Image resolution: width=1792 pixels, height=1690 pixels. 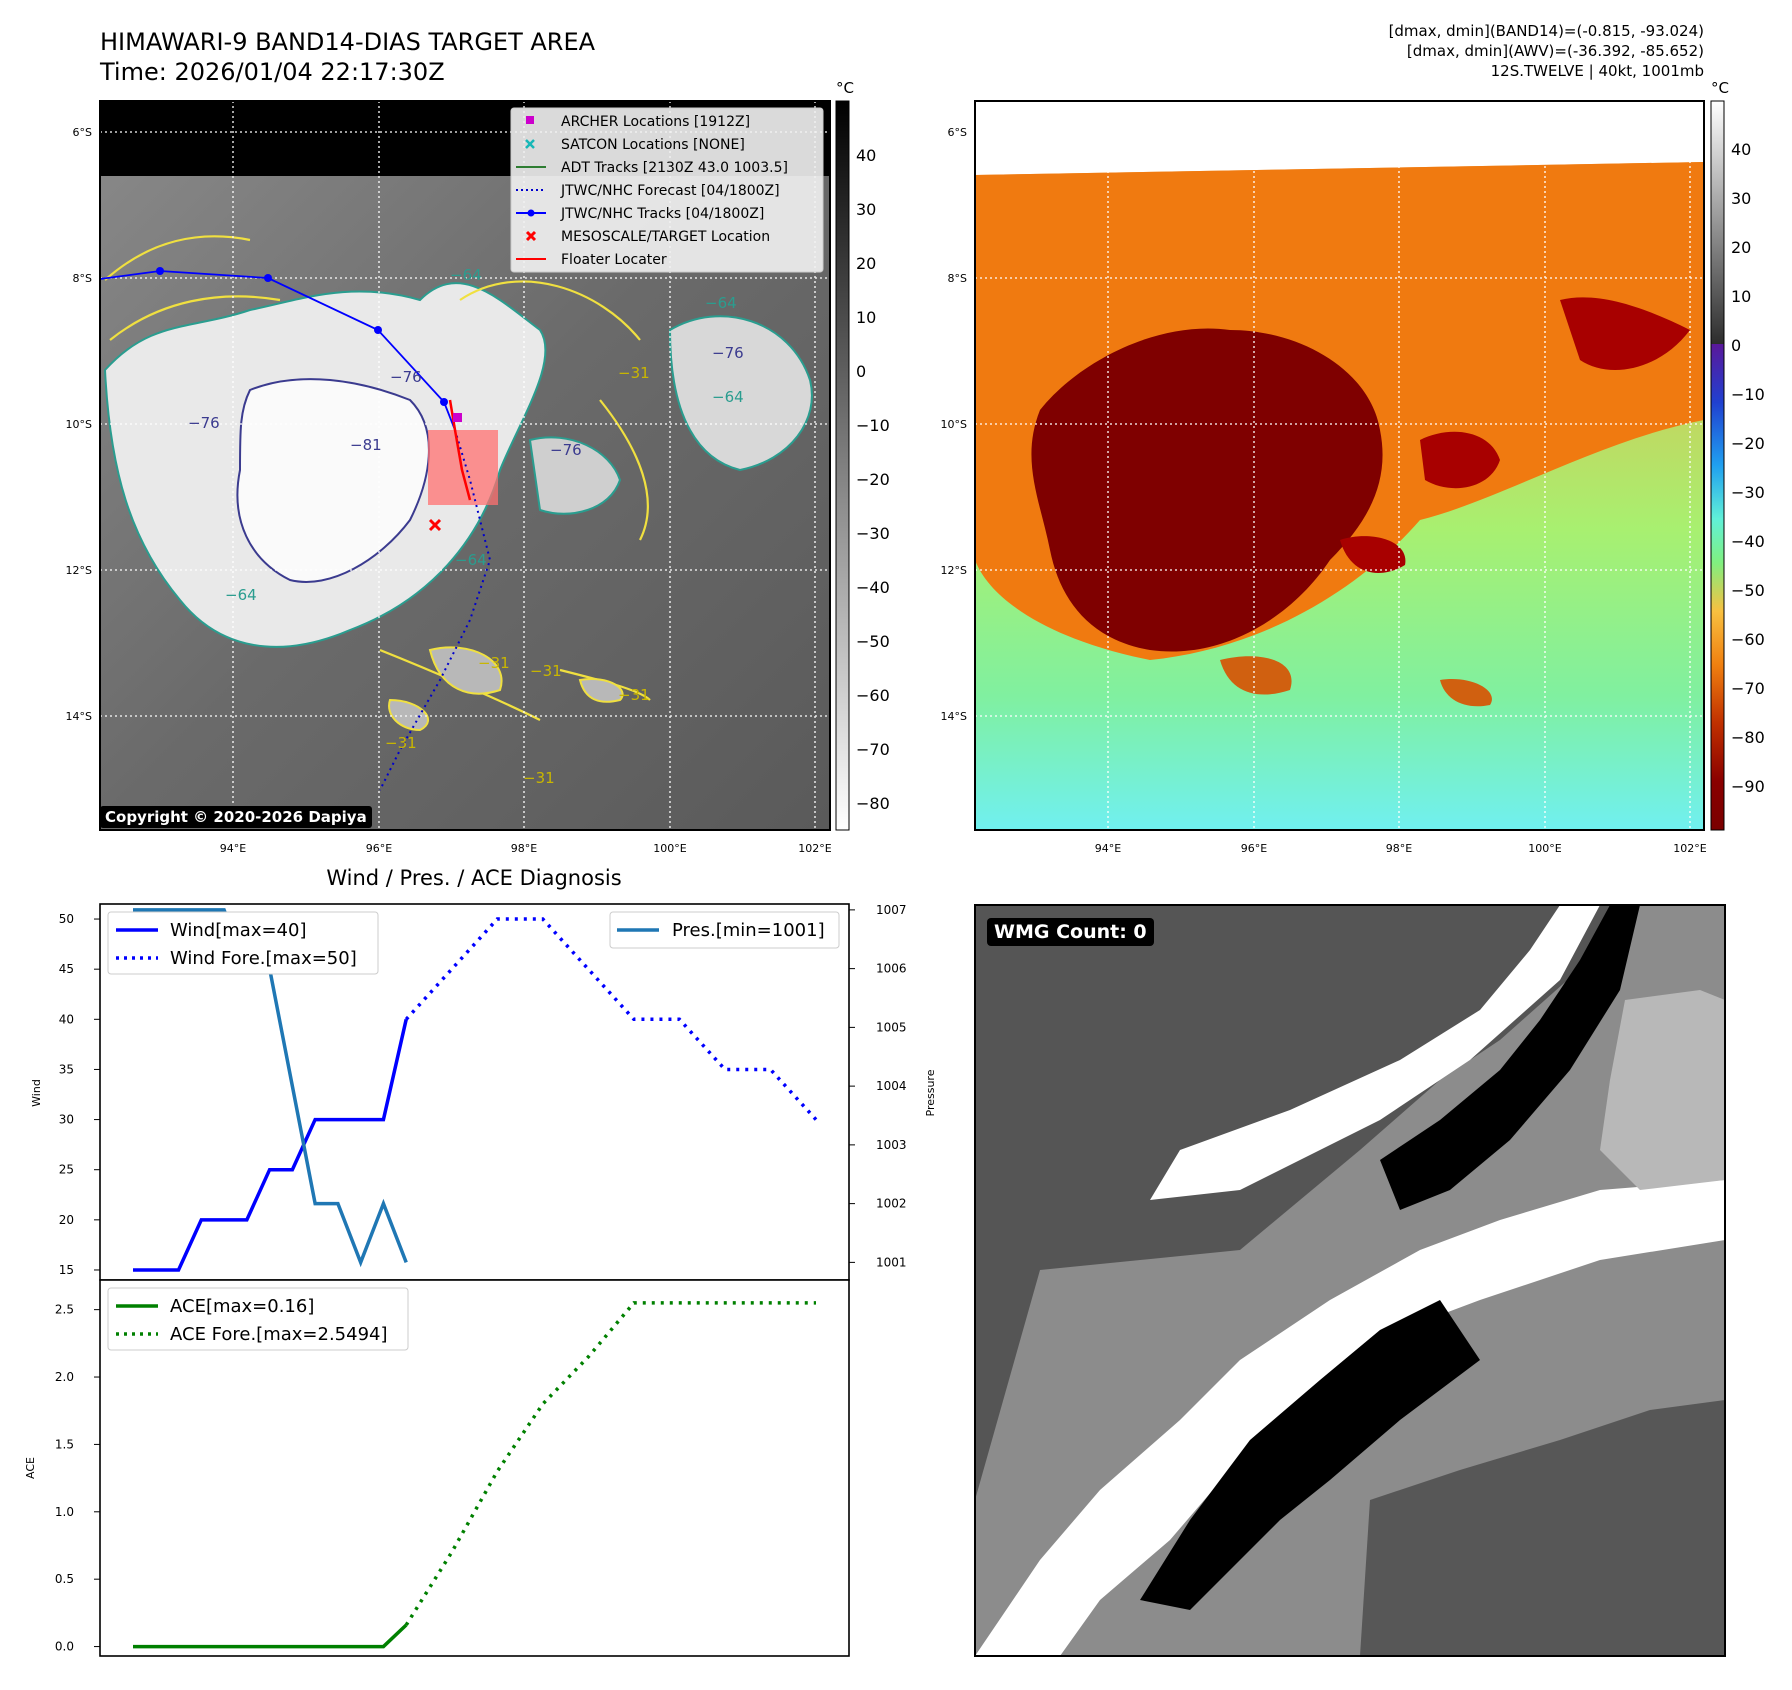 What do you see at coordinates (614, 260) in the screenshot?
I see `legend-label: Floater Locater` at bounding box center [614, 260].